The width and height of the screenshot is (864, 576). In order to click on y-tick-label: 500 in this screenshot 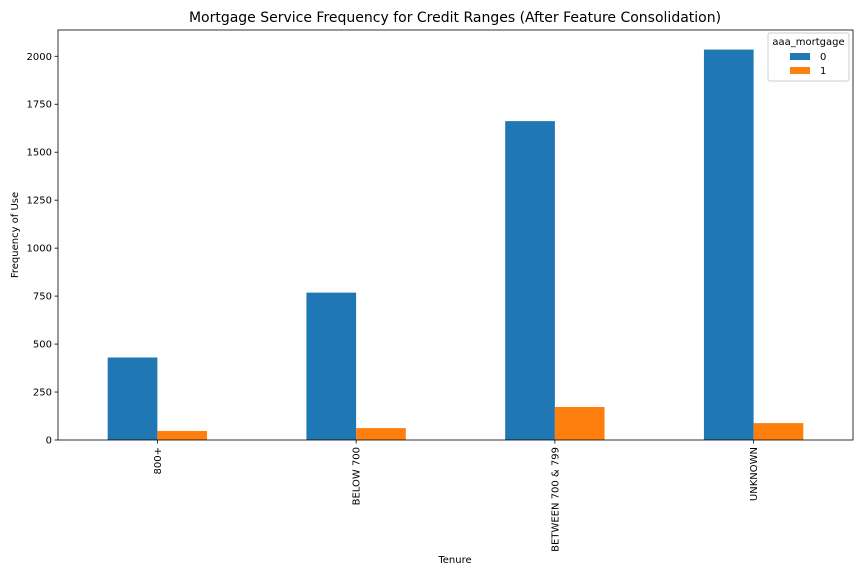, I will do `click(42, 345)`.